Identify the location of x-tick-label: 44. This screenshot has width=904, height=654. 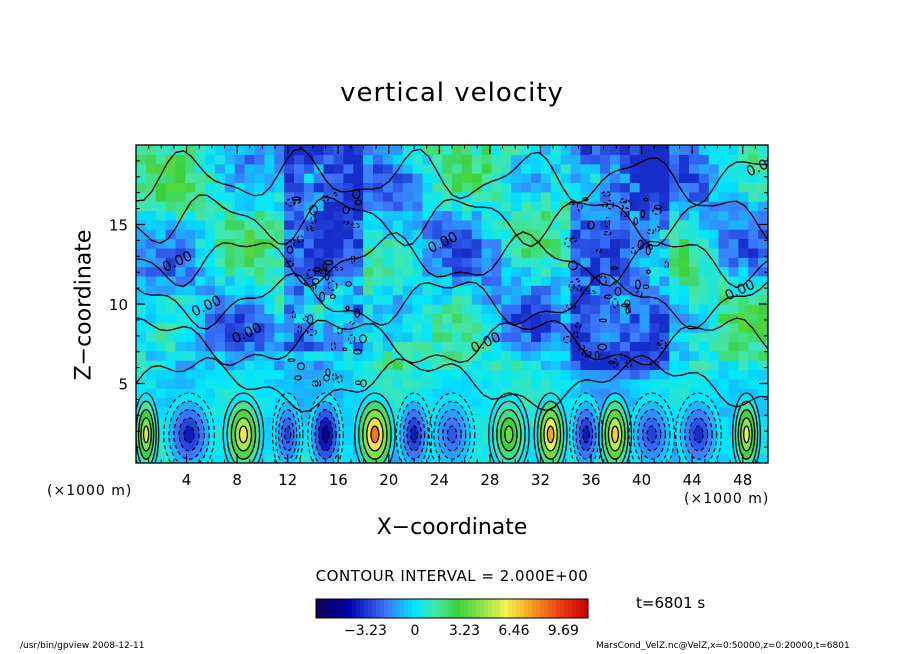
(692, 480).